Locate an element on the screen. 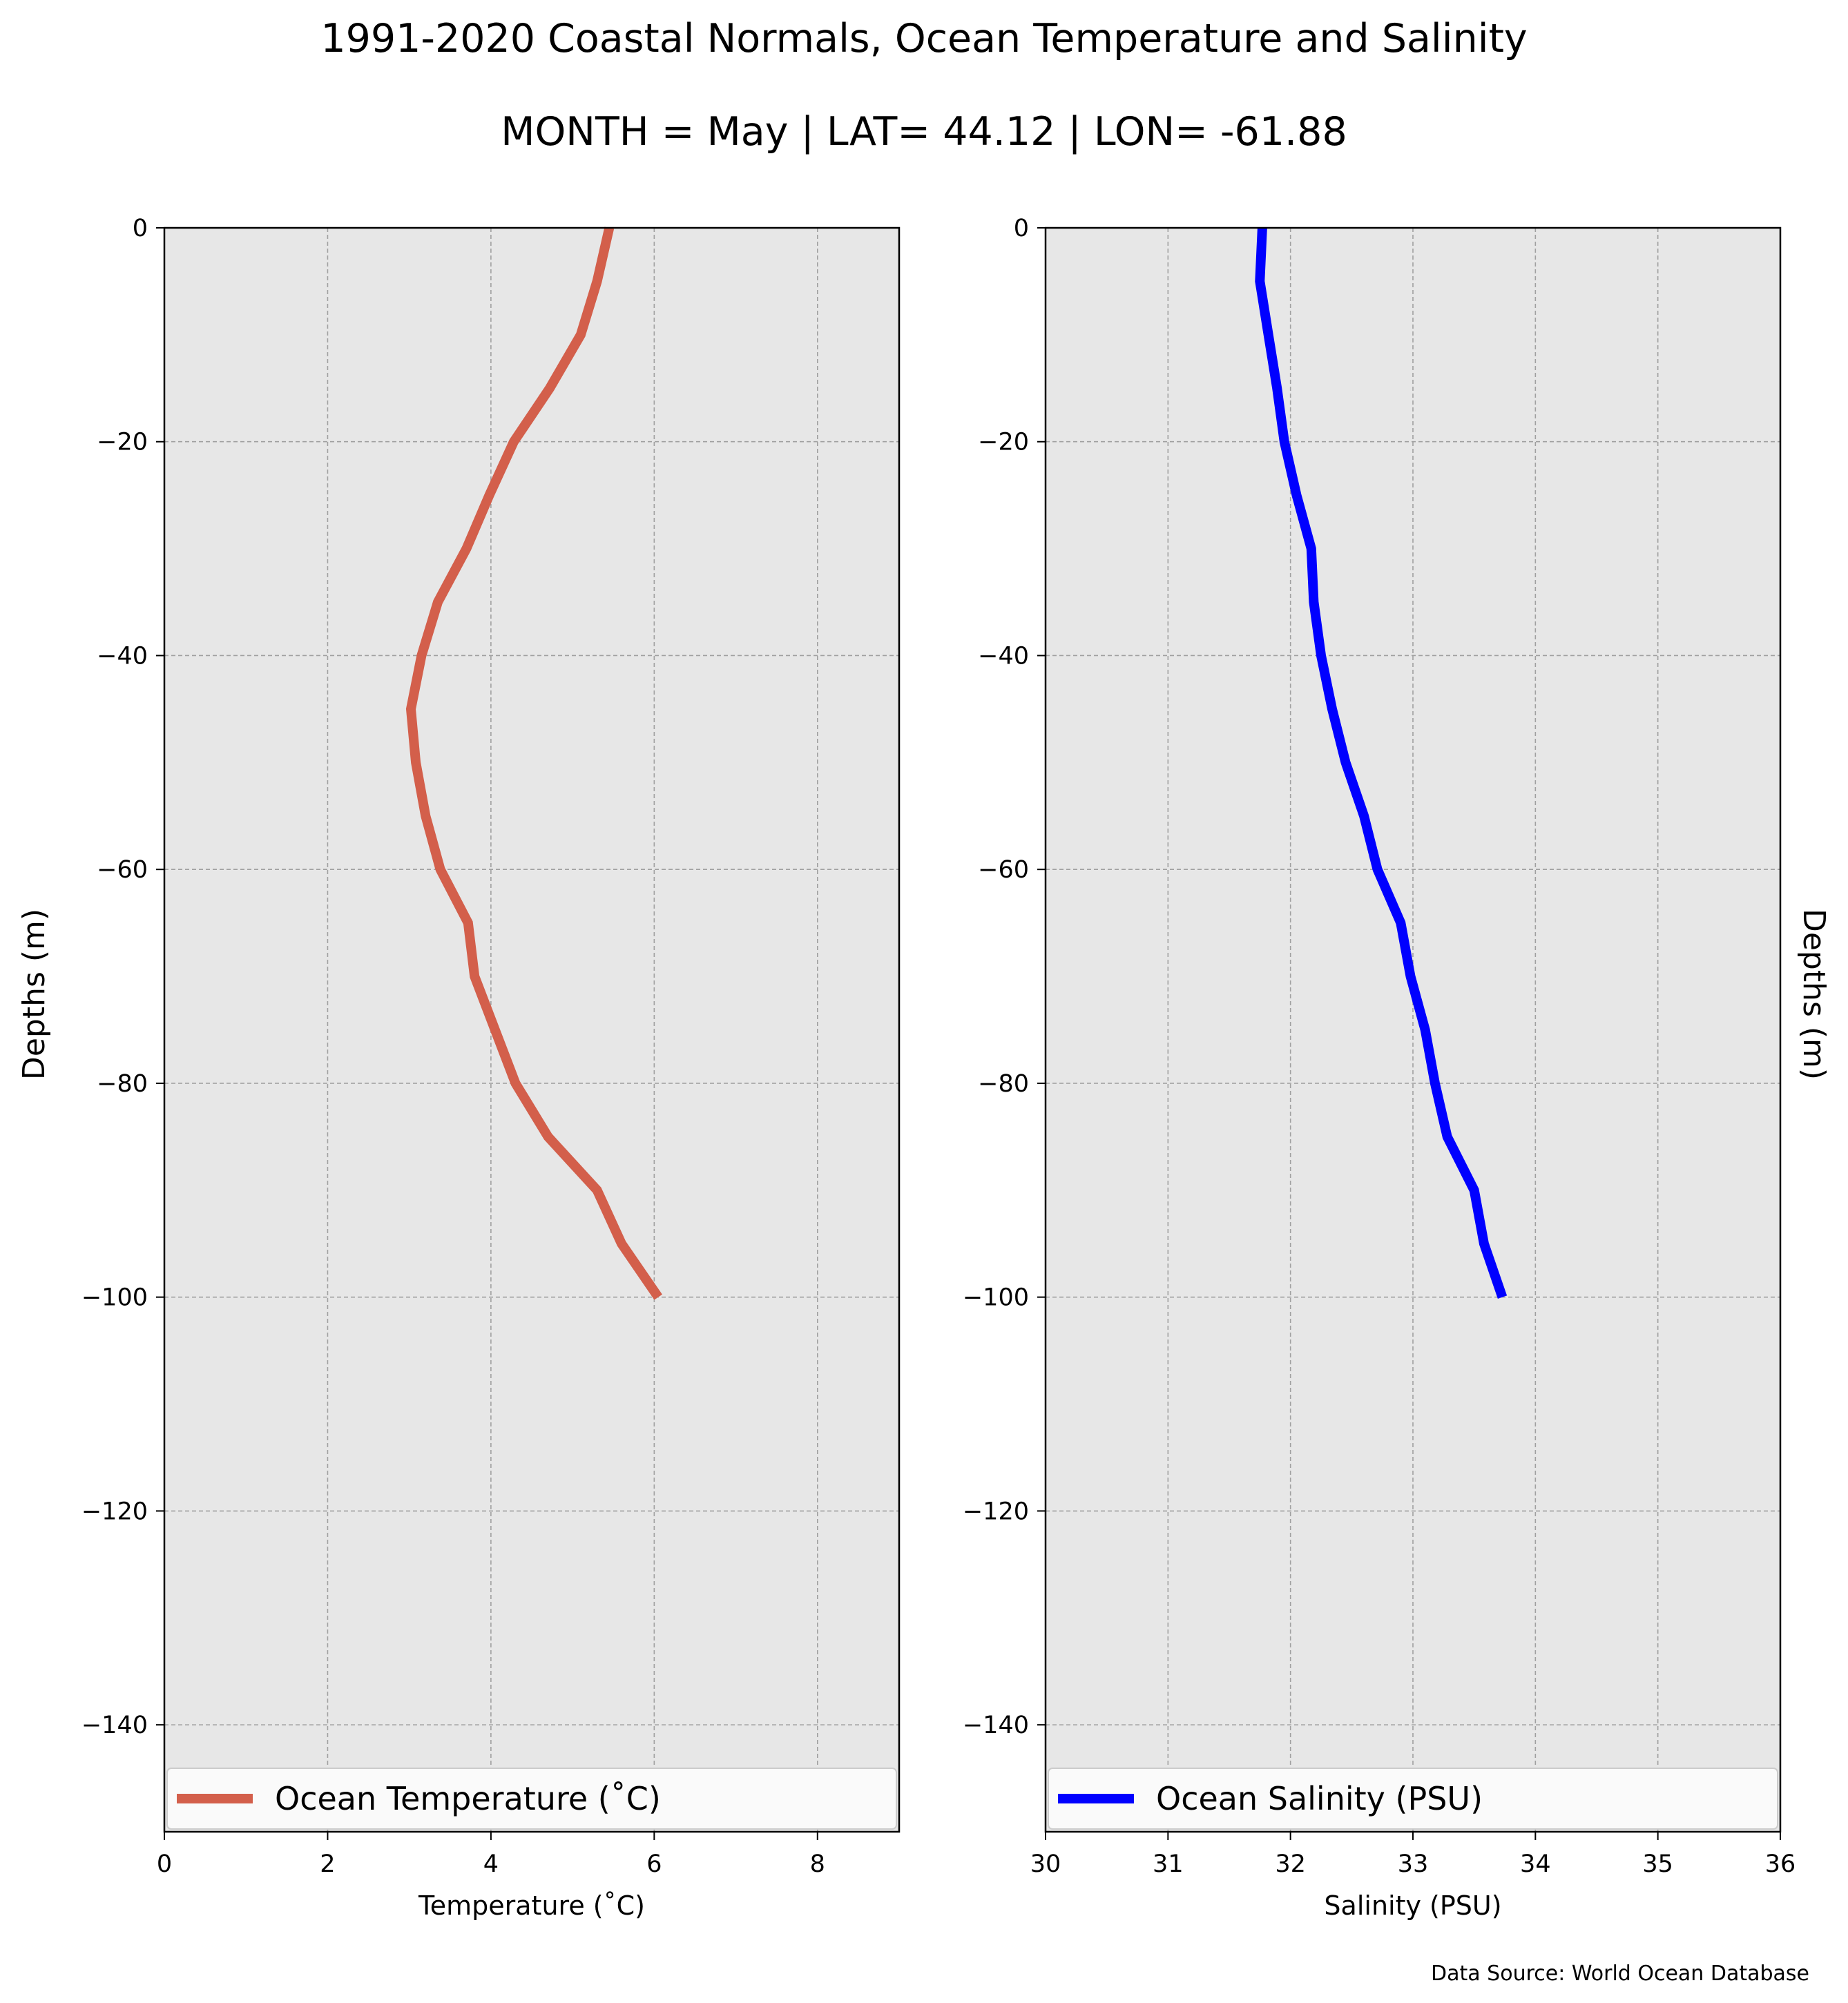 The image size is (1848, 2003). temperature-legend-box is located at coordinates (531, 1799).